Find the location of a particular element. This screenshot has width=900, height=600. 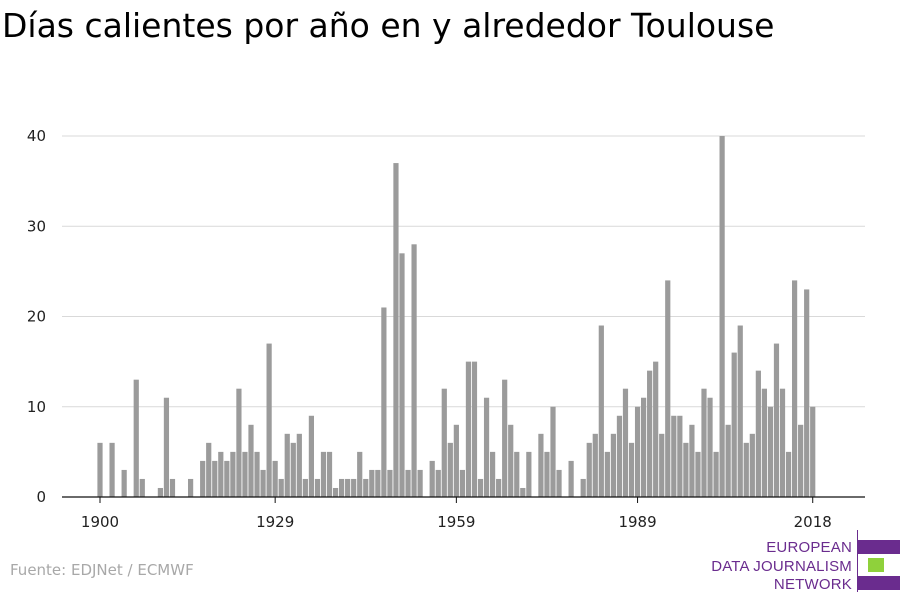

logo-bar-purple-top is located at coordinates (879, 547).